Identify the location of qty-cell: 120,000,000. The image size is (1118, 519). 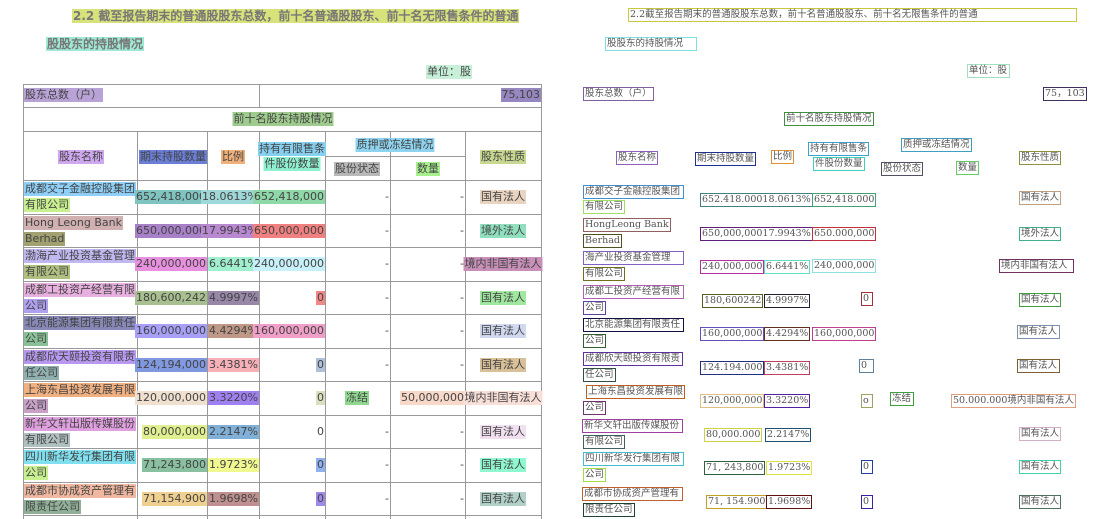
(171, 398).